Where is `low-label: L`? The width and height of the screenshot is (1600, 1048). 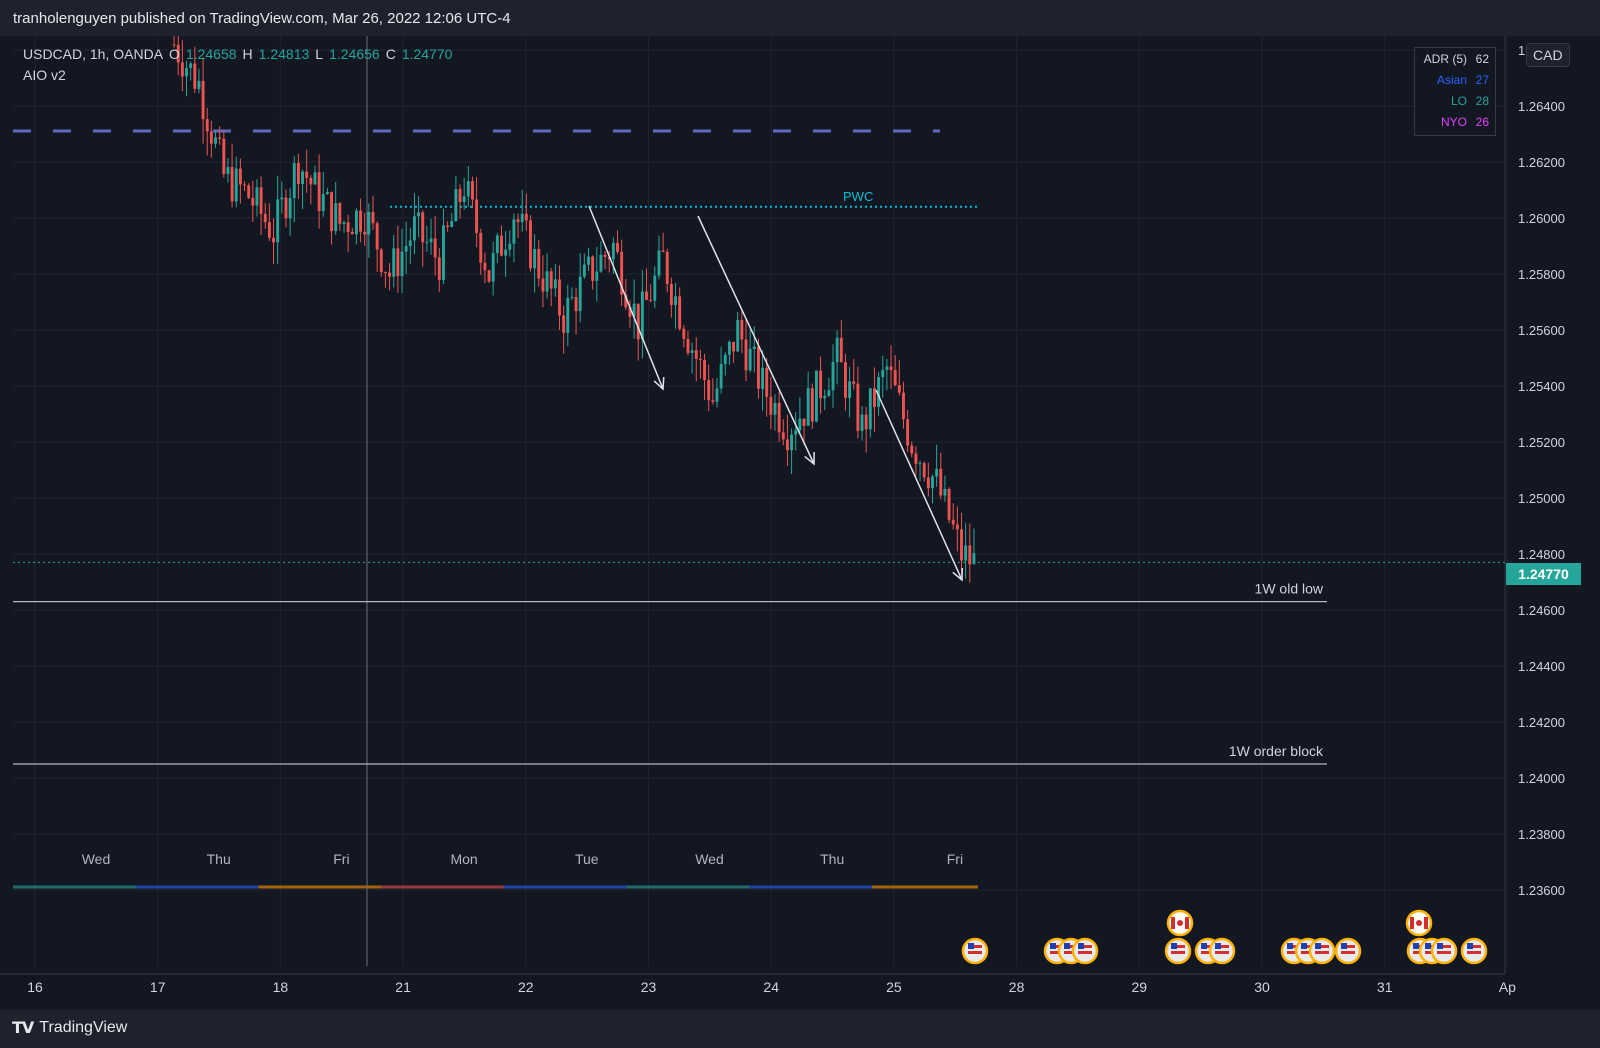 low-label: L is located at coordinates (319, 54).